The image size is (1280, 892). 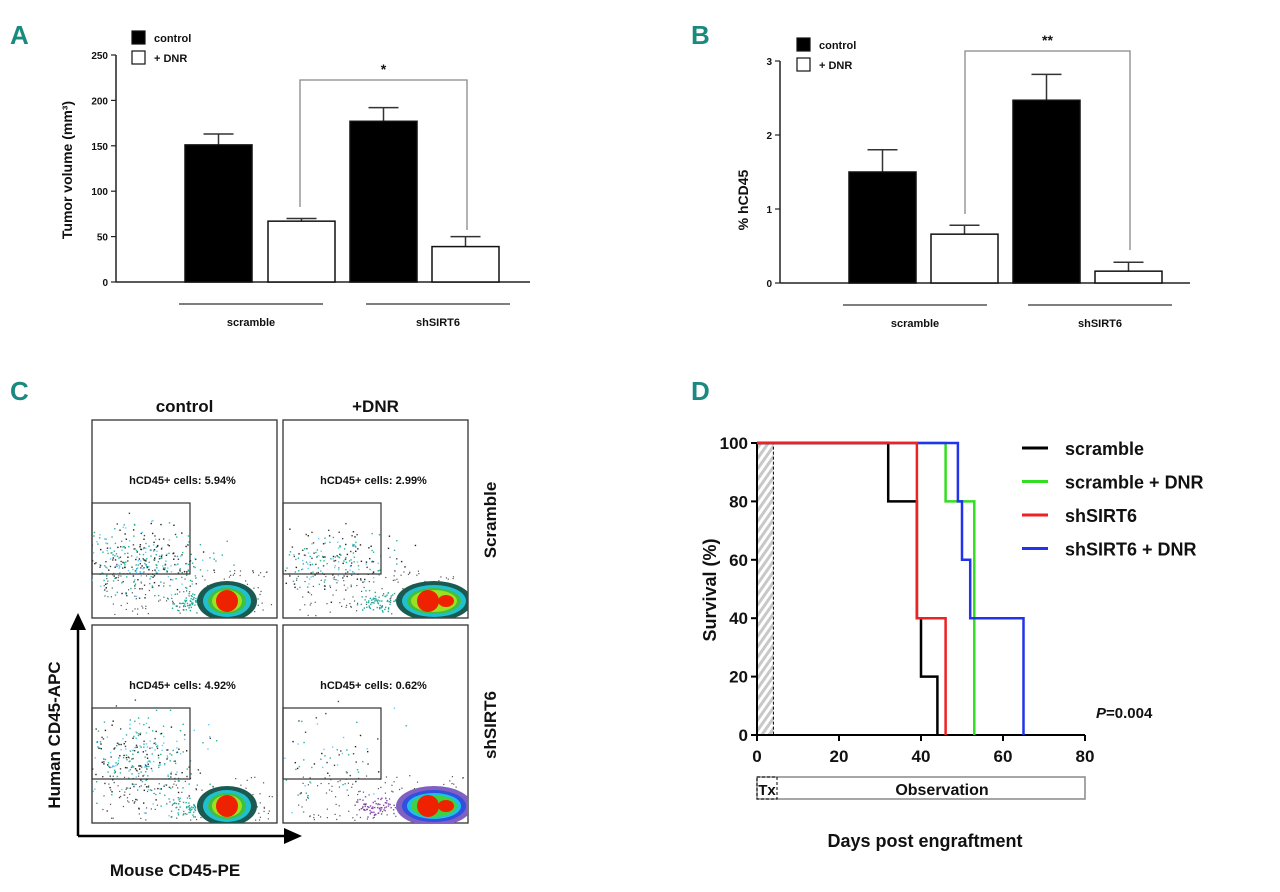 I want to click on x-tick-label: 60, so click(x=1003, y=756).